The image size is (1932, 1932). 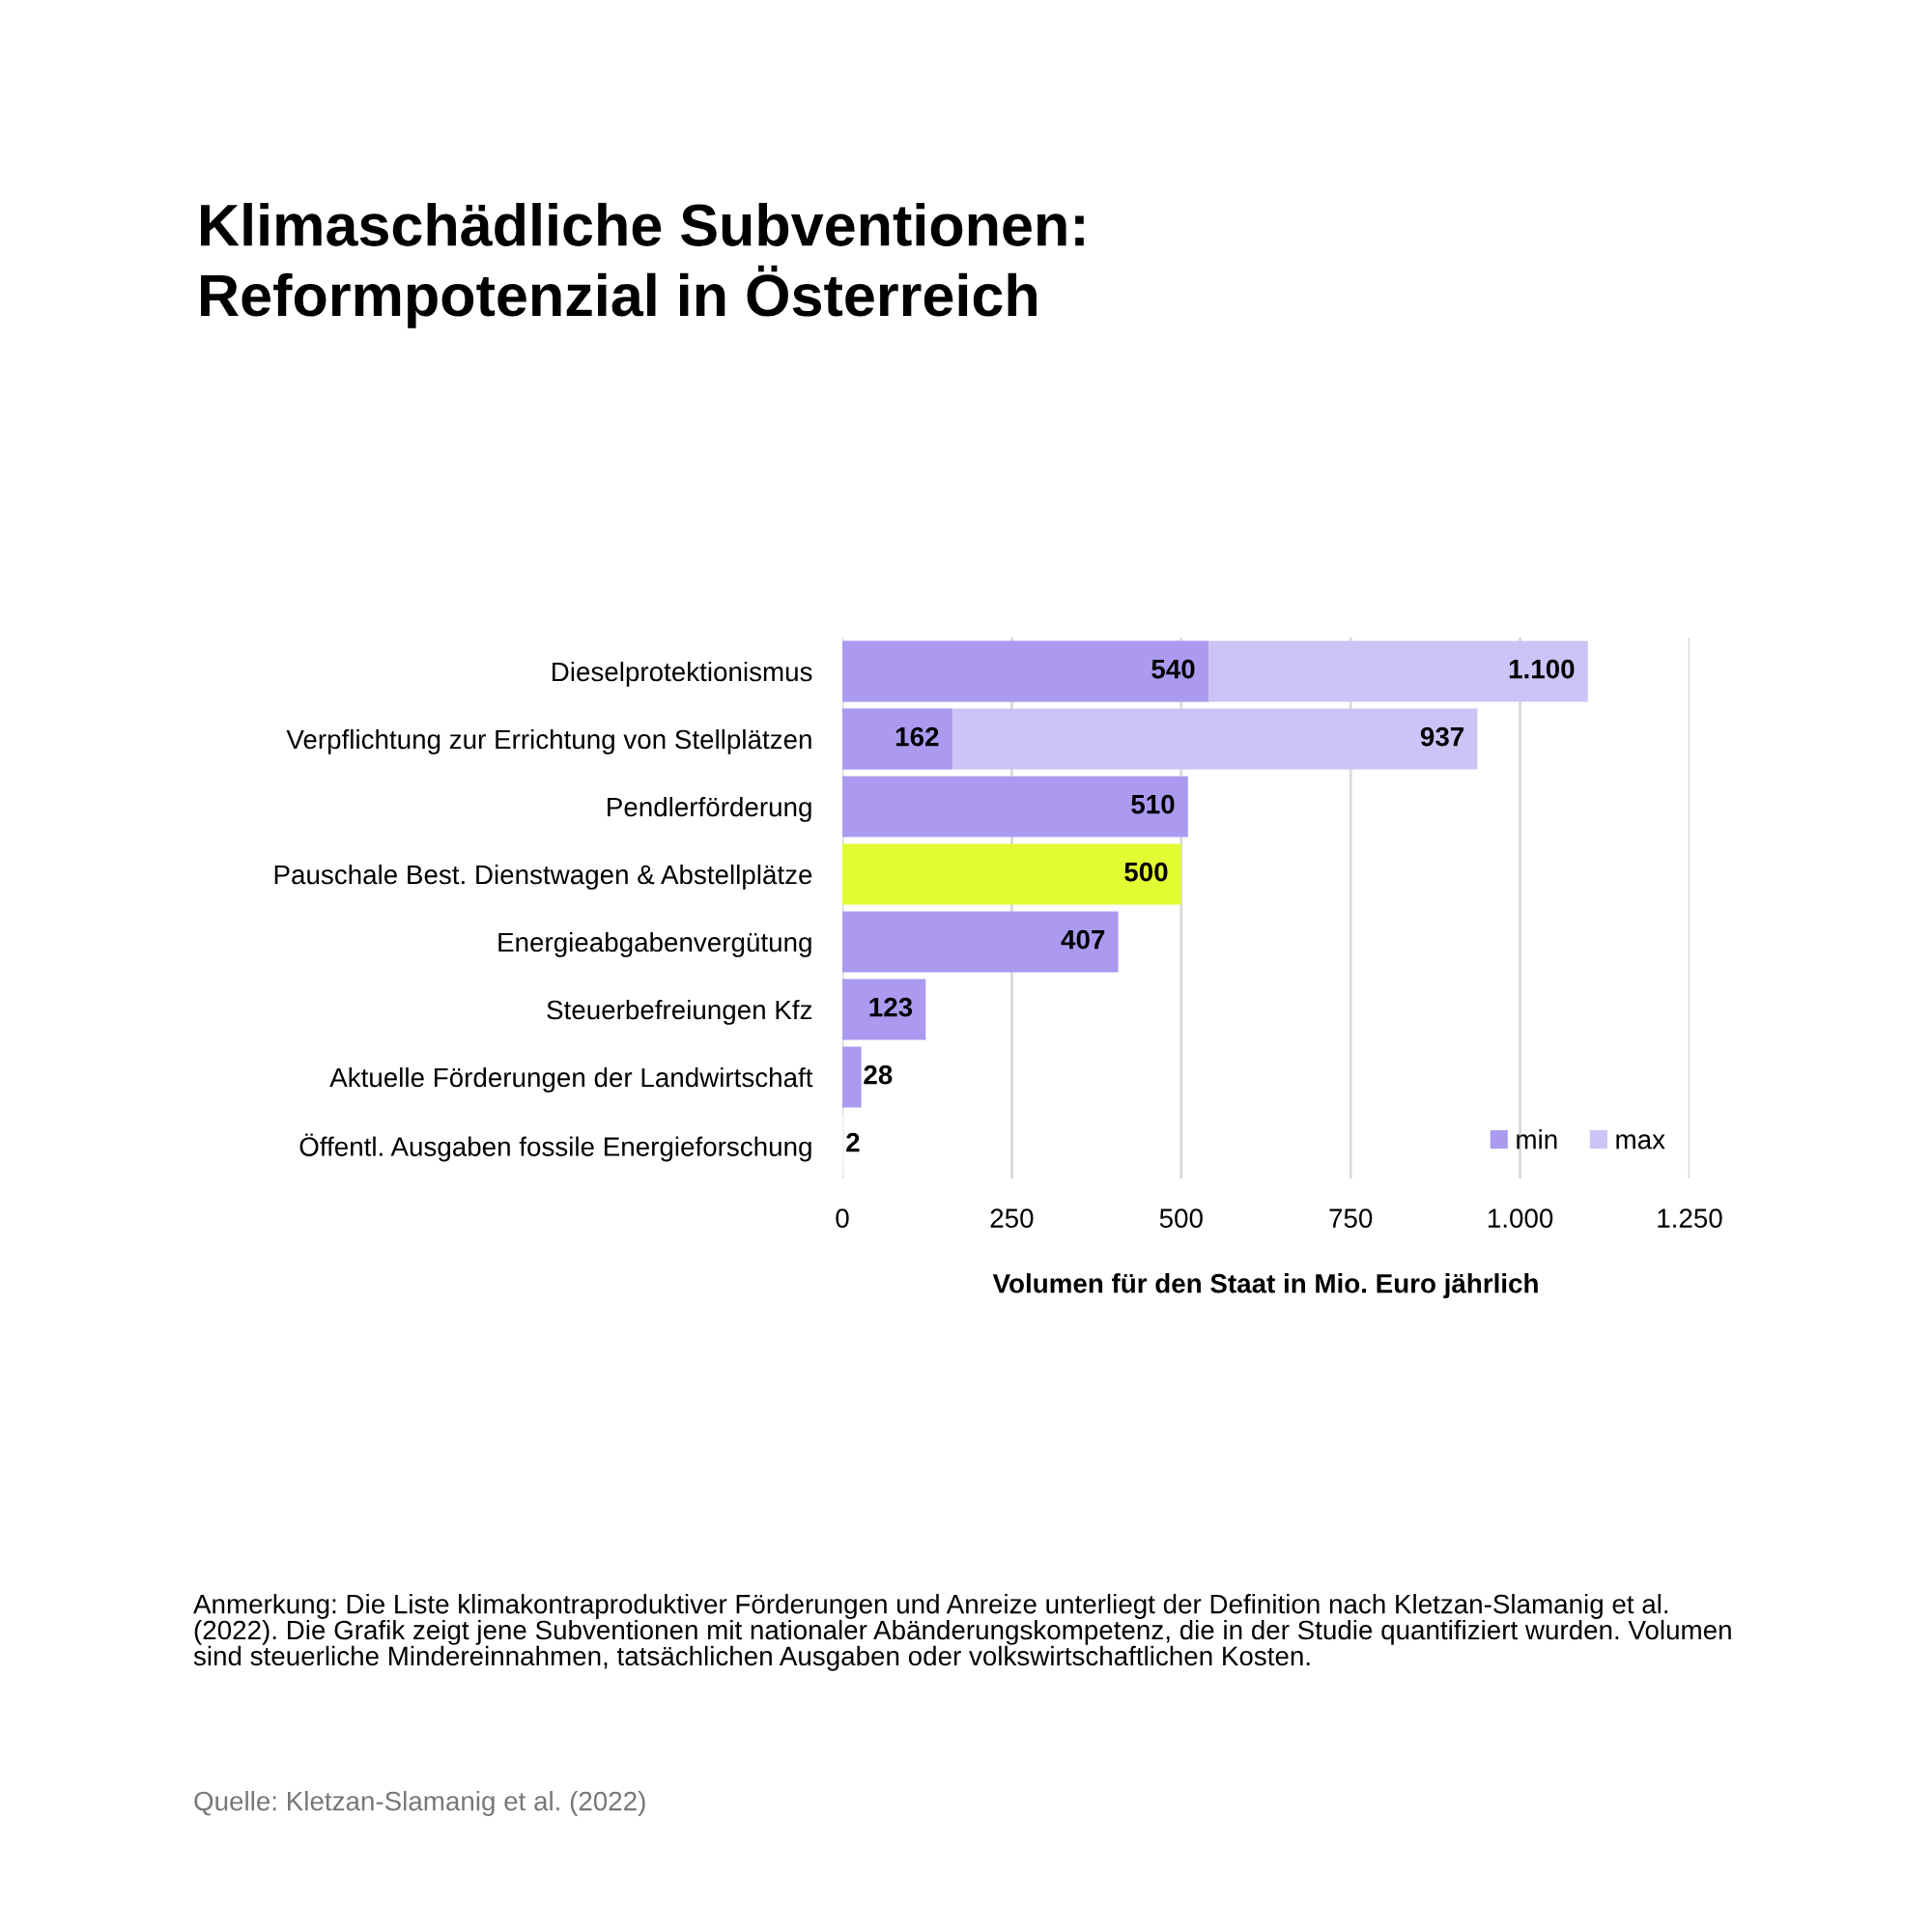 What do you see at coordinates (1442, 736) in the screenshot?
I see `data-label: 937` at bounding box center [1442, 736].